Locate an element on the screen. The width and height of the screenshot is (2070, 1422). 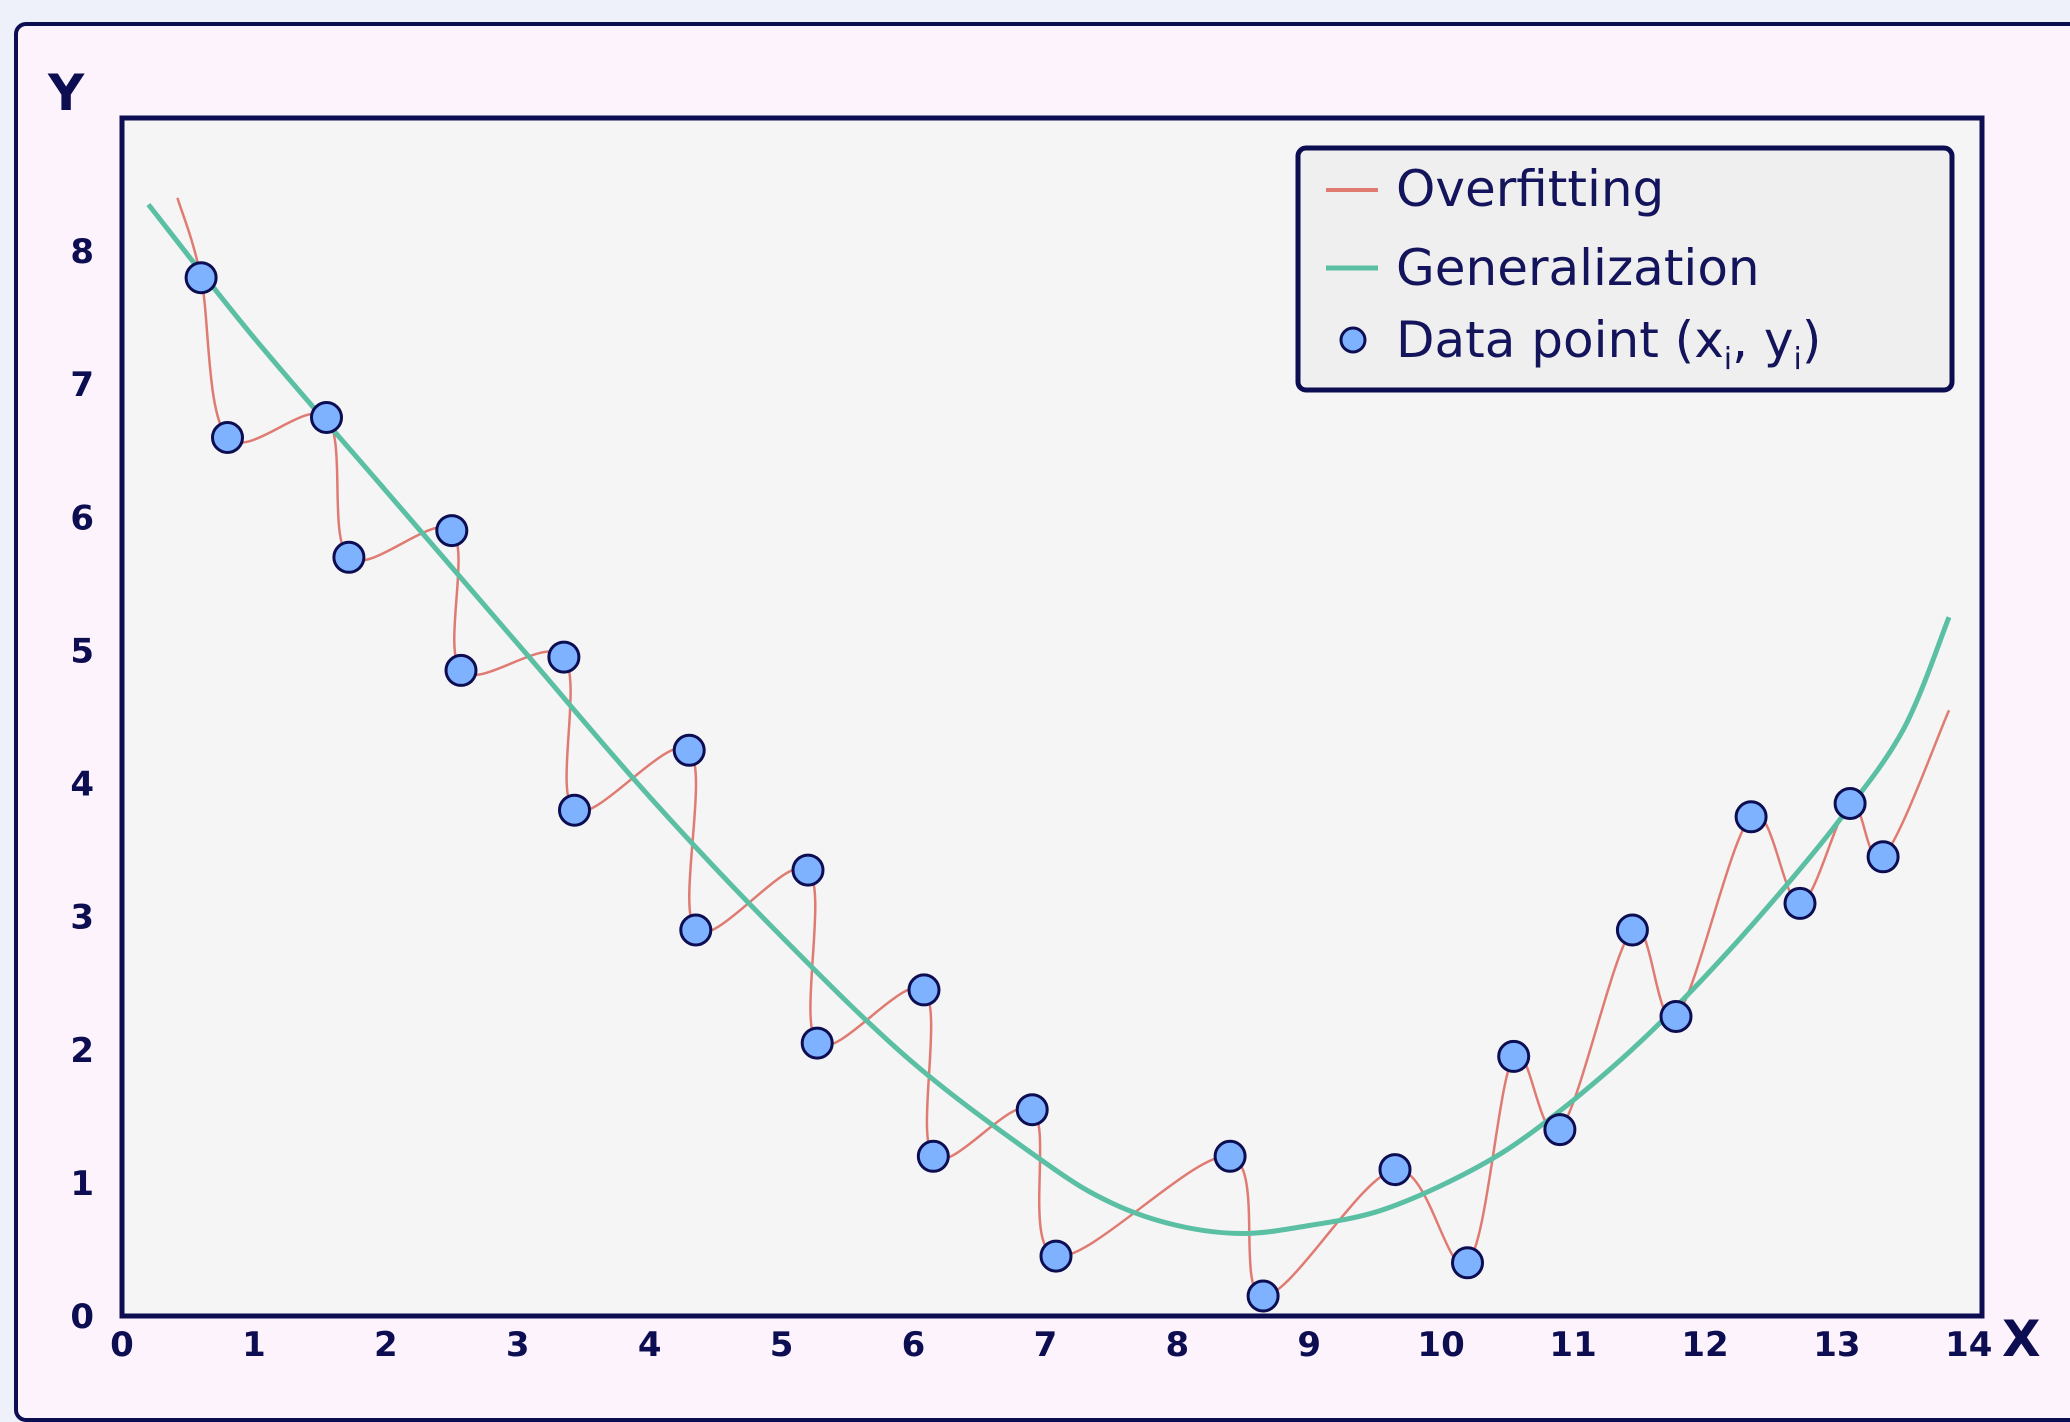
y-tick-label: 0 is located at coordinates (82, 1317).